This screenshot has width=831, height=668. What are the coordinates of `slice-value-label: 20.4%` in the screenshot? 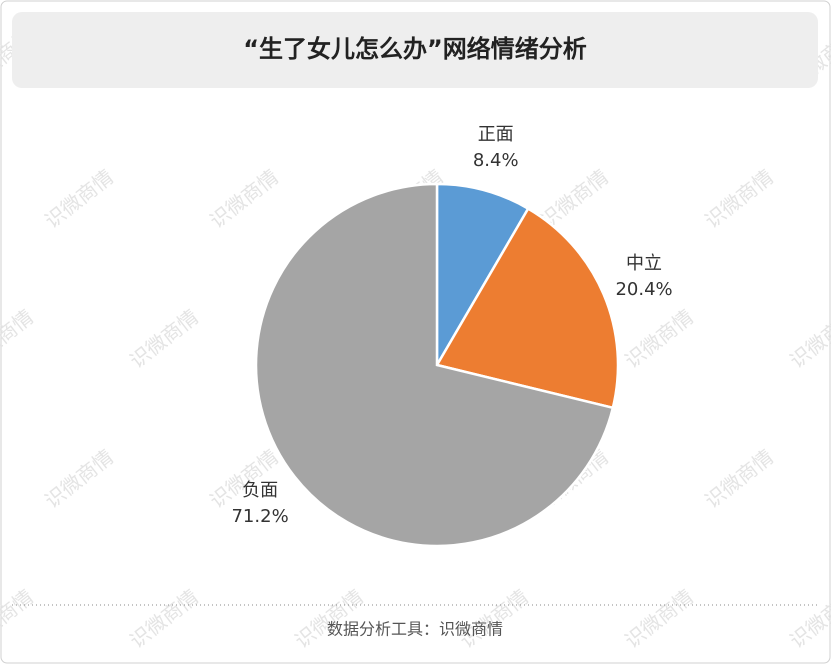 It's located at (643, 289).